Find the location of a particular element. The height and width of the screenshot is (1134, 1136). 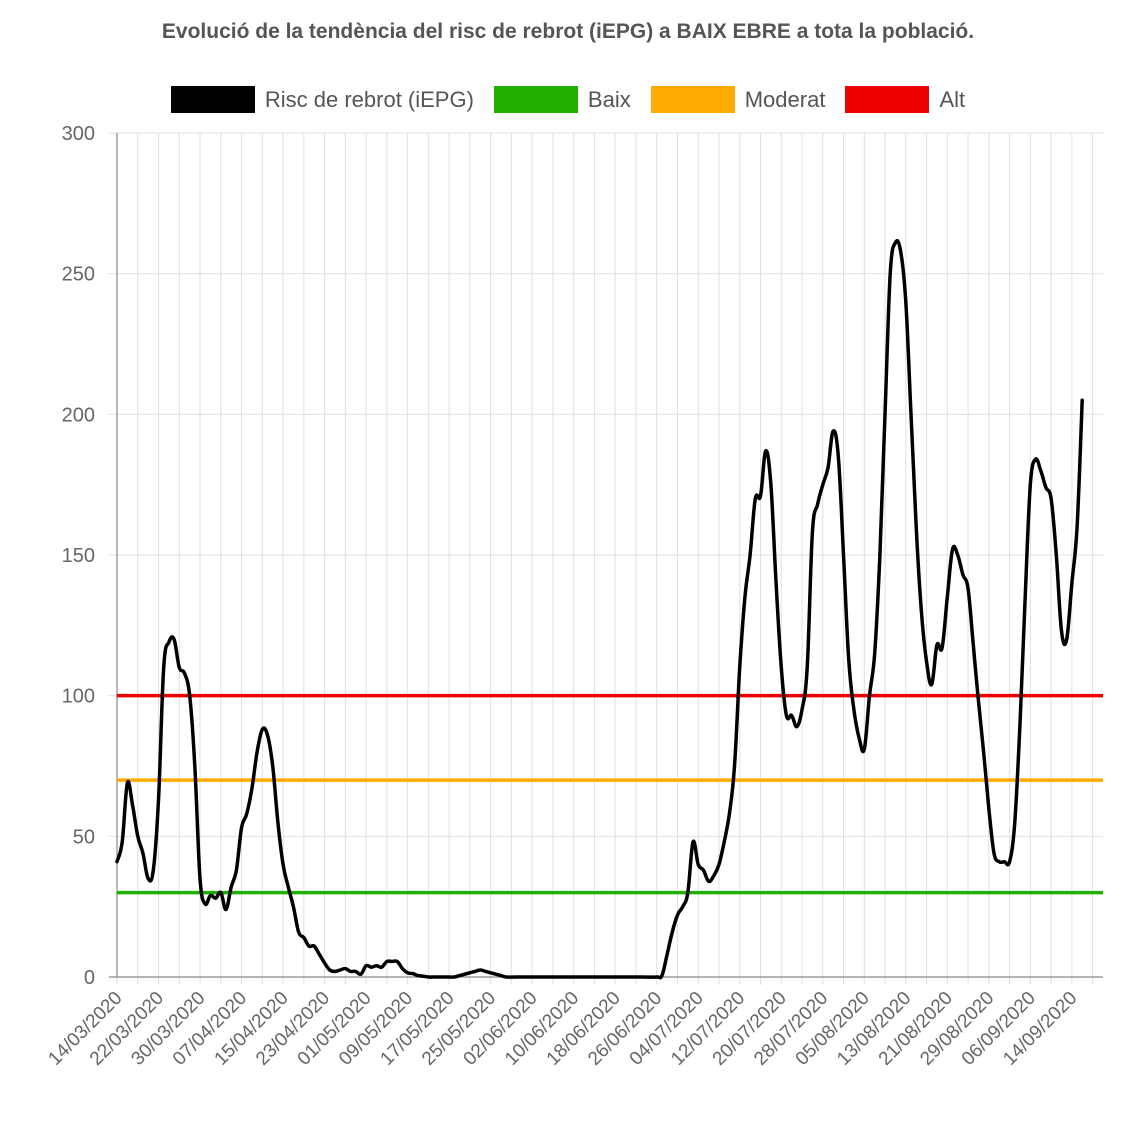

y-tick-label: 300 is located at coordinates (78, 134).